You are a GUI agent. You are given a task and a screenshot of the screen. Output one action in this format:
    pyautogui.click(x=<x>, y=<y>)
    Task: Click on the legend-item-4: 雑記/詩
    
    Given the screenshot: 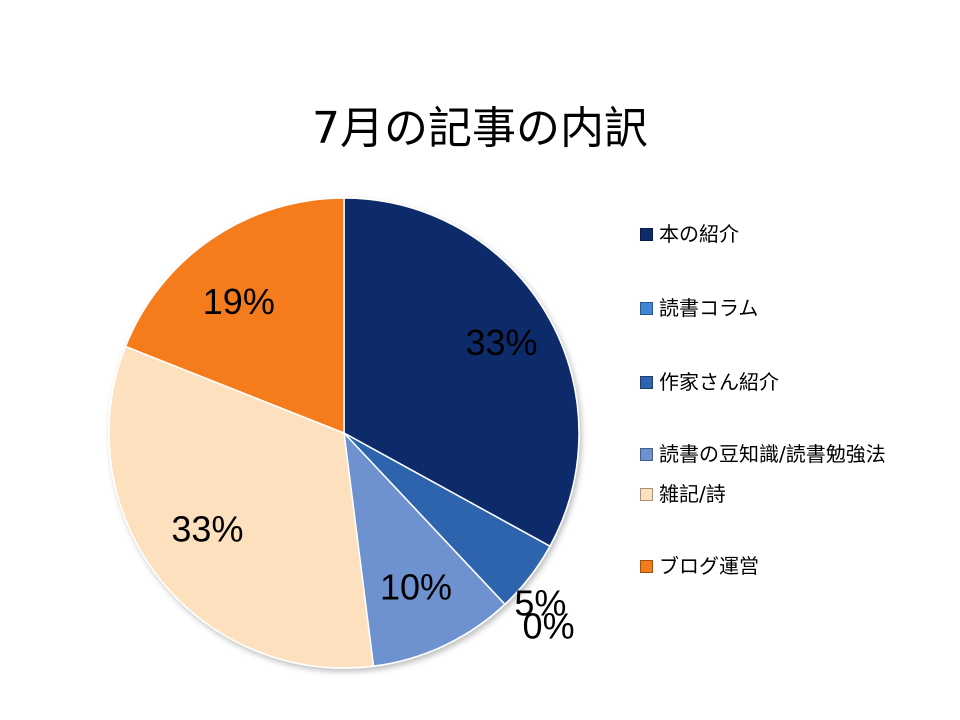 What is the action you would take?
    pyautogui.click(x=790, y=494)
    